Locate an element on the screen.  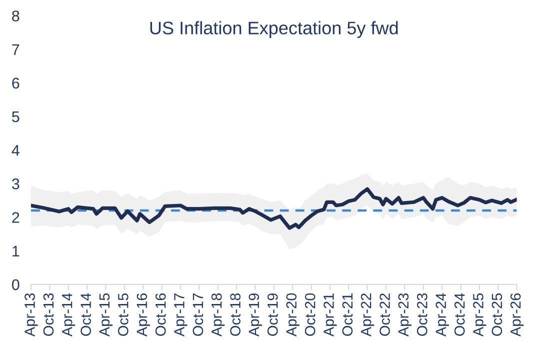
x-tick-label: Oct-23 is located at coordinates (422, 314).